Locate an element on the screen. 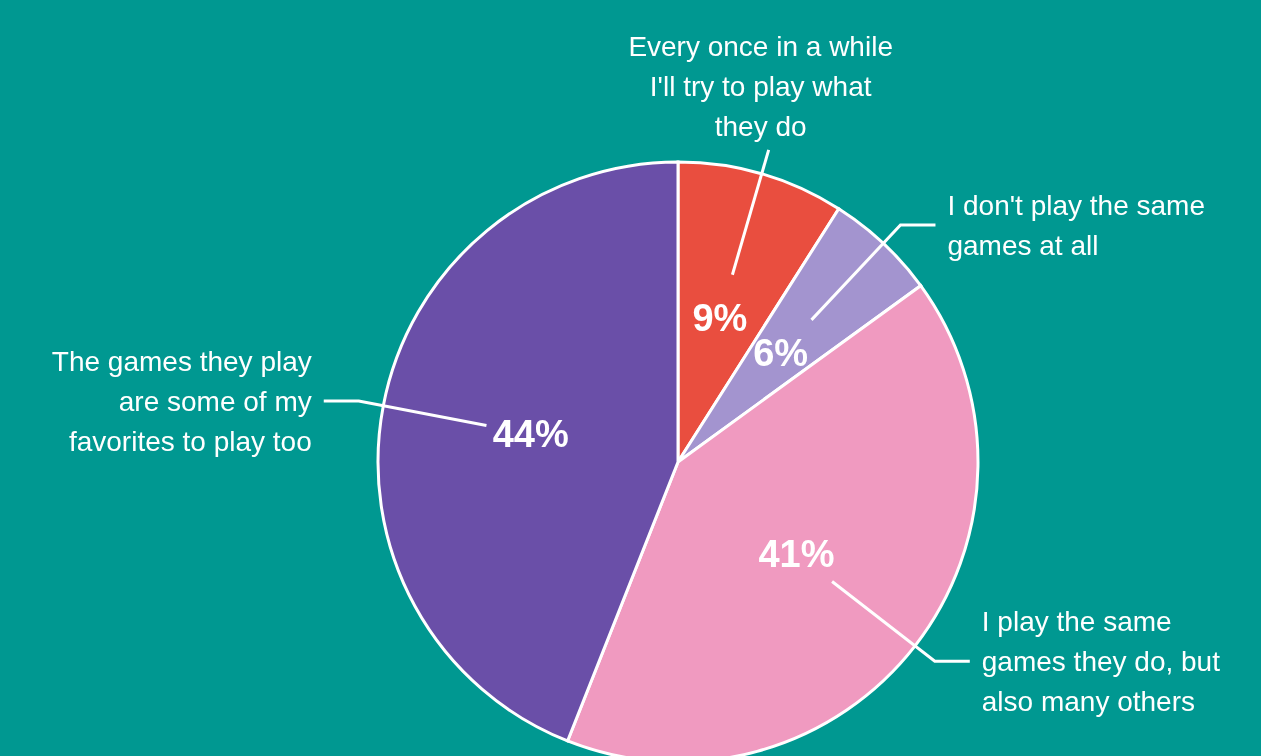 This screenshot has height=756, width=1261. data-label: 41% is located at coordinates (796, 553).